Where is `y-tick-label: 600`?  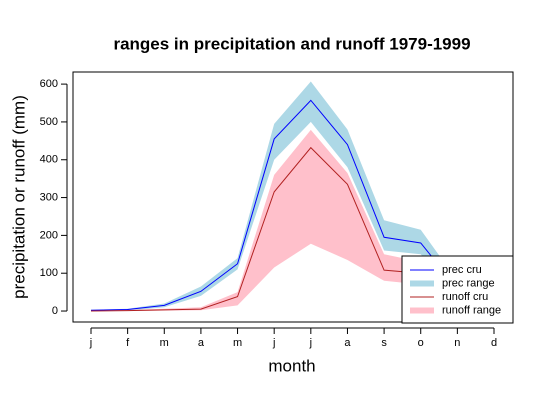
y-tick-label: 600 is located at coordinates (49, 84).